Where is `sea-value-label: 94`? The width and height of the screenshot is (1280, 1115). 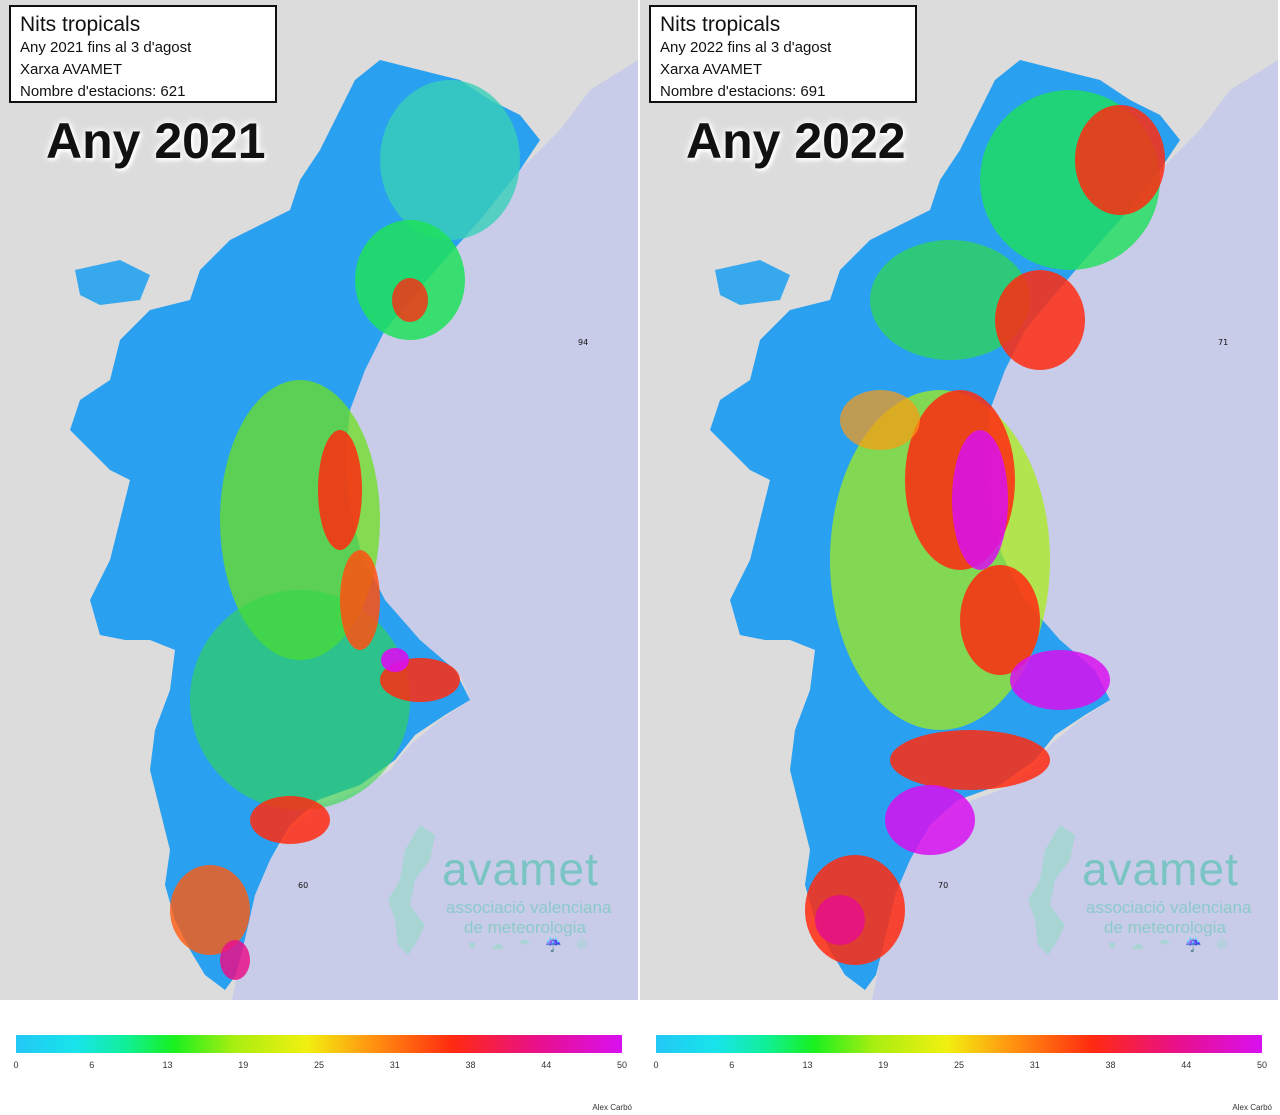 sea-value-label: 94 is located at coordinates (583, 342).